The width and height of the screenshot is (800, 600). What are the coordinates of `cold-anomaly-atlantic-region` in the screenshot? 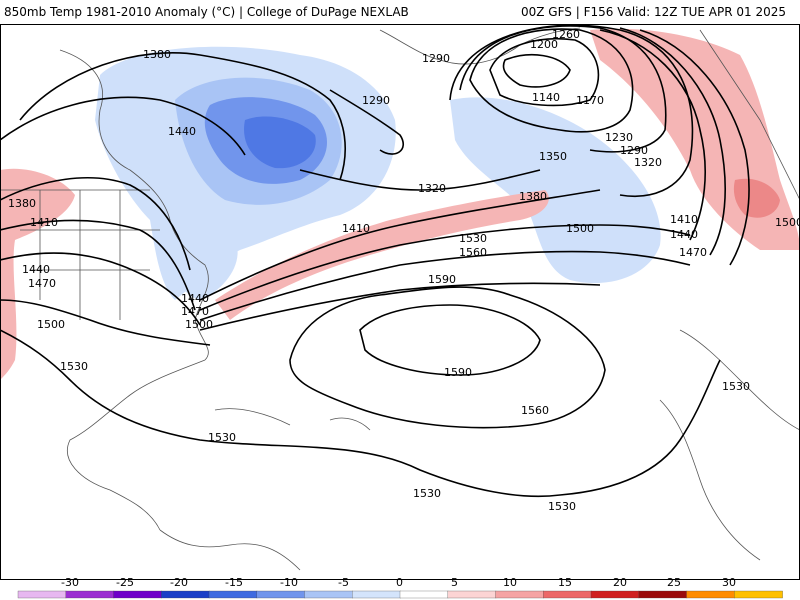 It's located at (555, 190).